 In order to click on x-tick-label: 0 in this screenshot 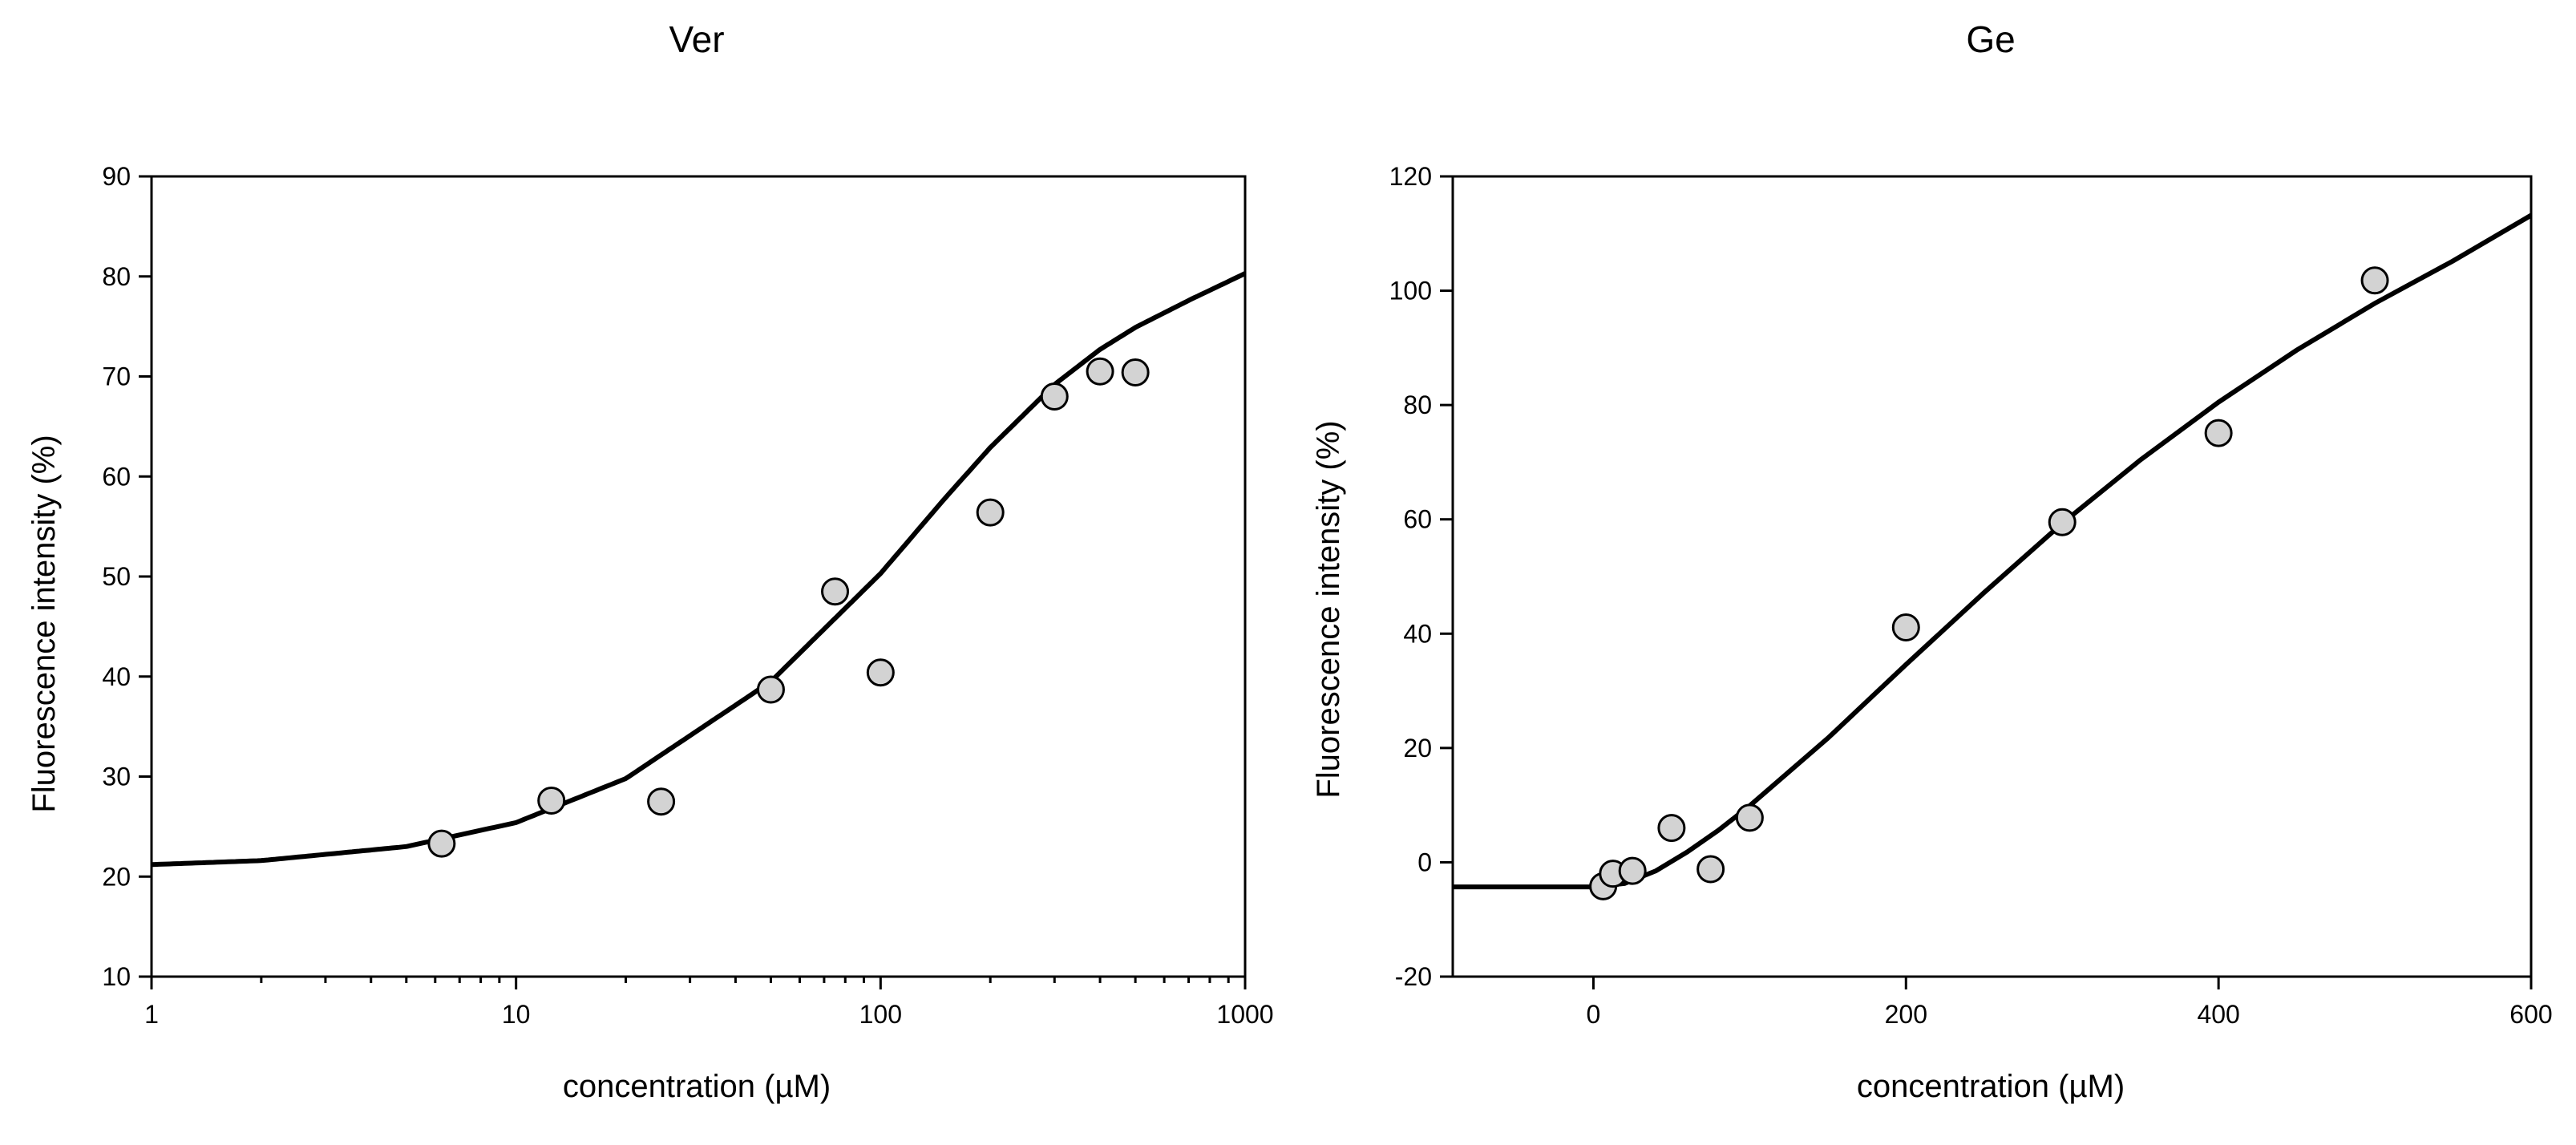, I will do `click(1594, 1015)`.